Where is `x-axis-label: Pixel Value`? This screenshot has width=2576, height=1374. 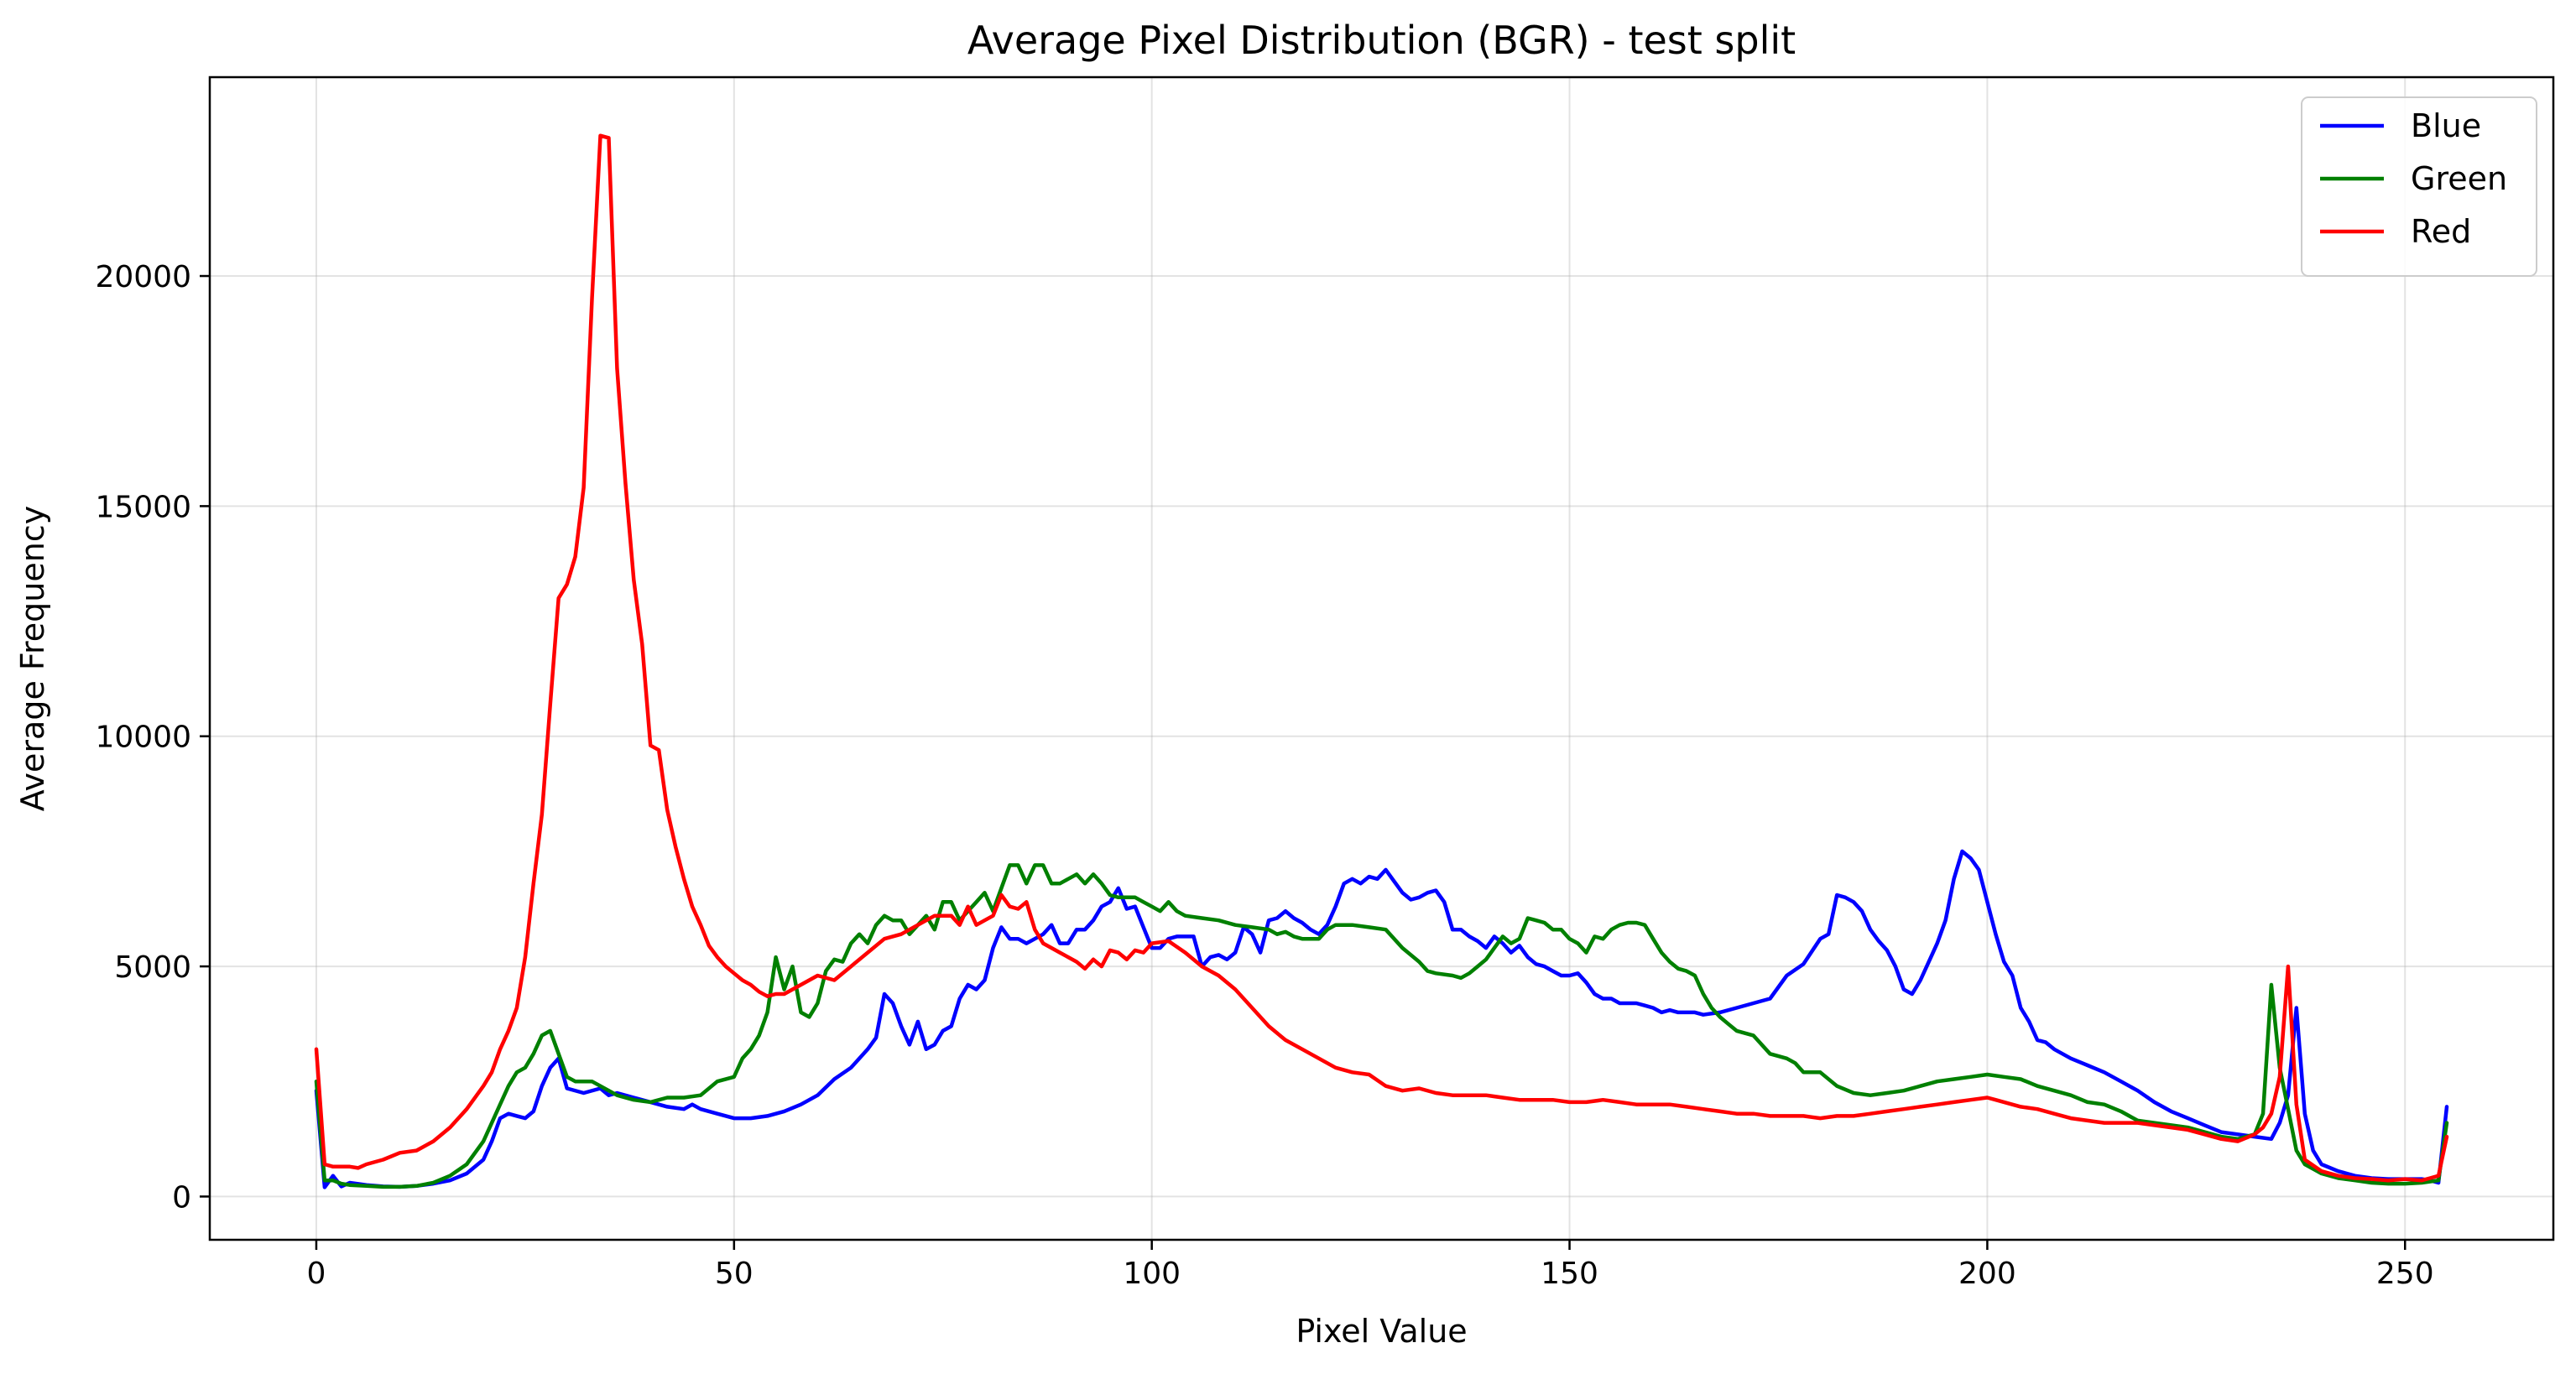 x-axis-label: Pixel Value is located at coordinates (1381, 1331).